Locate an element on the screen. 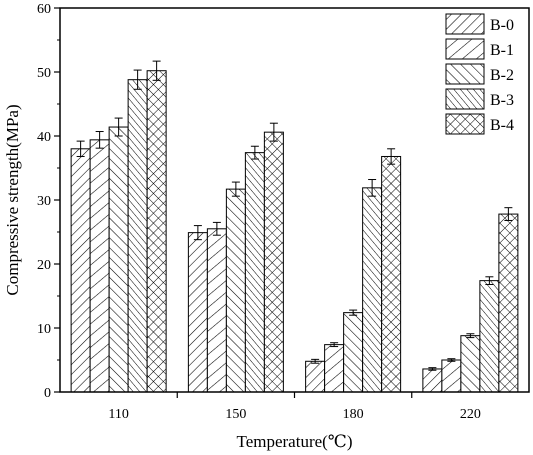  legend-item-B-1: B-1 is located at coordinates (479, 49).